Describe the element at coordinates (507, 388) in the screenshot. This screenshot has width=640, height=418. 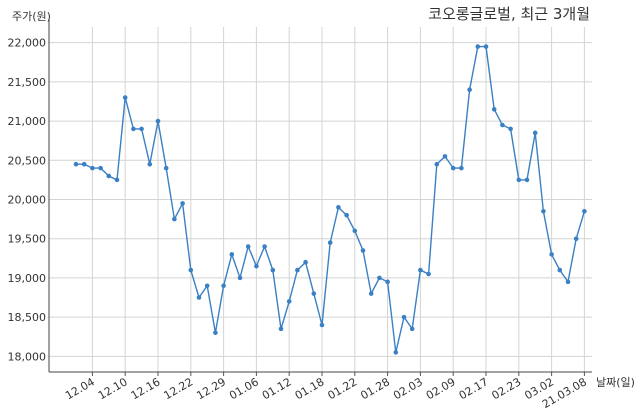
I see `x-tick-label: 02.23` at that location.